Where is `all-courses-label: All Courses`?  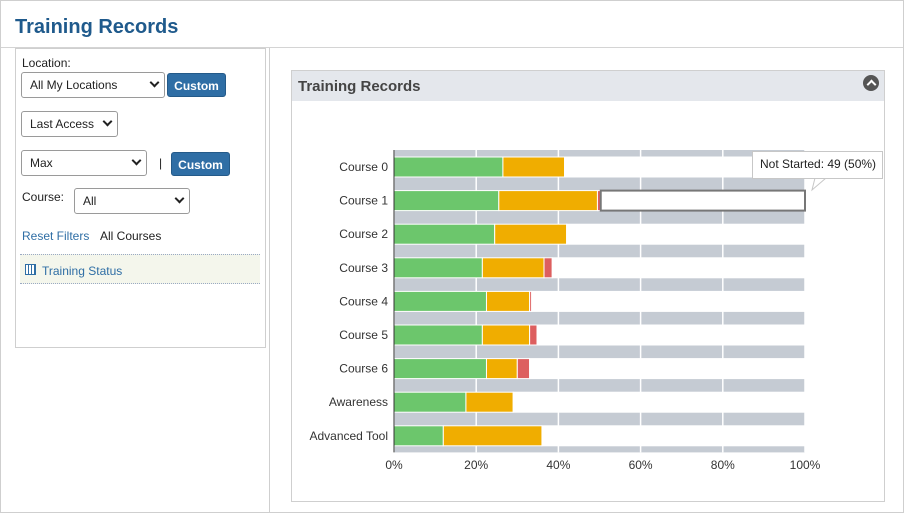
all-courses-label: All Courses is located at coordinates (131, 236).